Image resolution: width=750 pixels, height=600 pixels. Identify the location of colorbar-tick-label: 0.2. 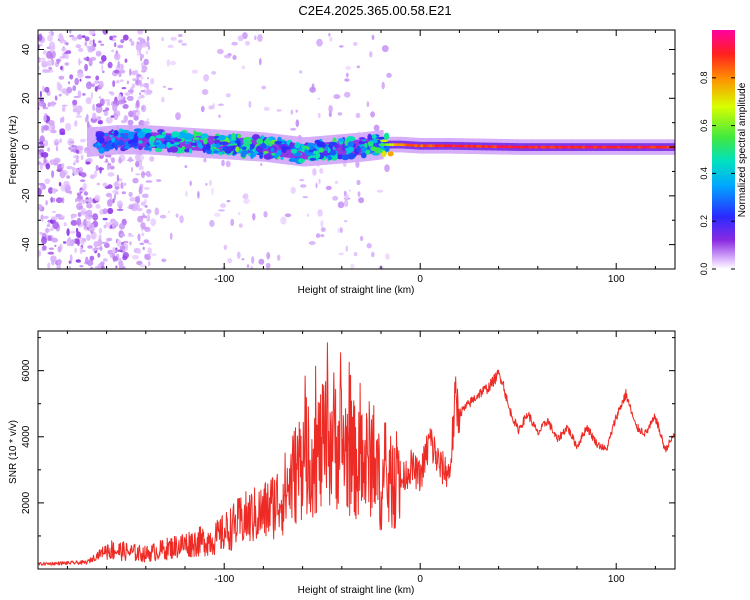
(704, 221).